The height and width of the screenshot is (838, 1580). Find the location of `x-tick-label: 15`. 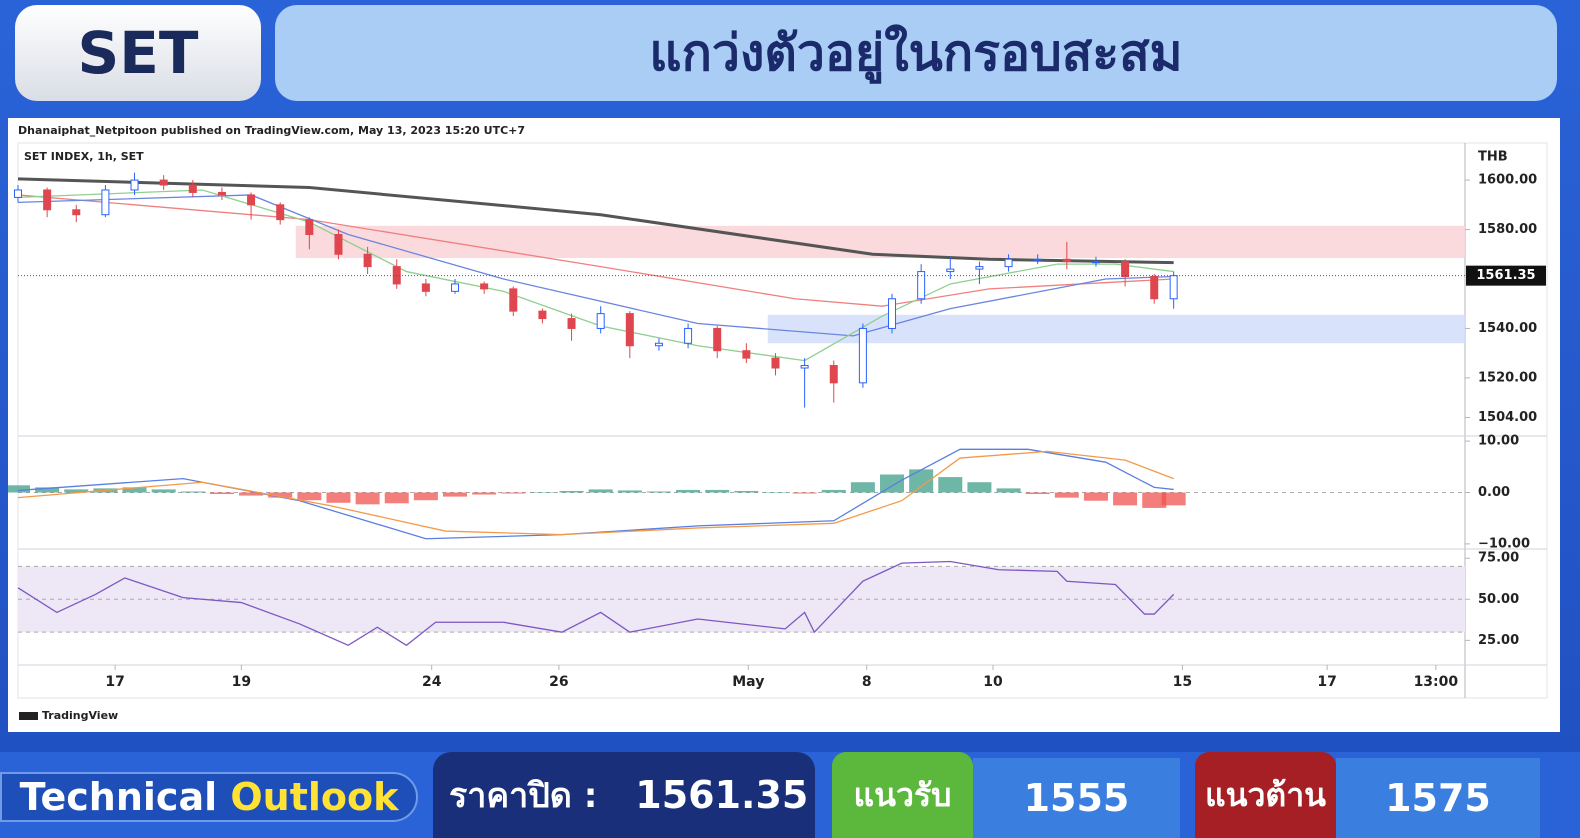

x-tick-label: 15 is located at coordinates (1182, 682).